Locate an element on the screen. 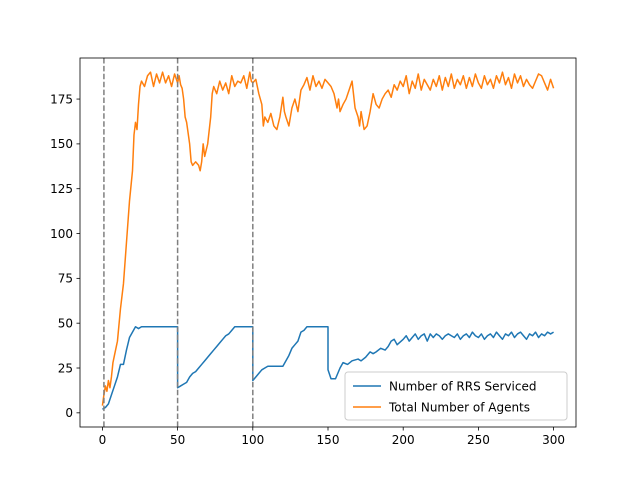 This screenshot has width=640, height=480. y-tick-label: 75 is located at coordinates (65, 279).